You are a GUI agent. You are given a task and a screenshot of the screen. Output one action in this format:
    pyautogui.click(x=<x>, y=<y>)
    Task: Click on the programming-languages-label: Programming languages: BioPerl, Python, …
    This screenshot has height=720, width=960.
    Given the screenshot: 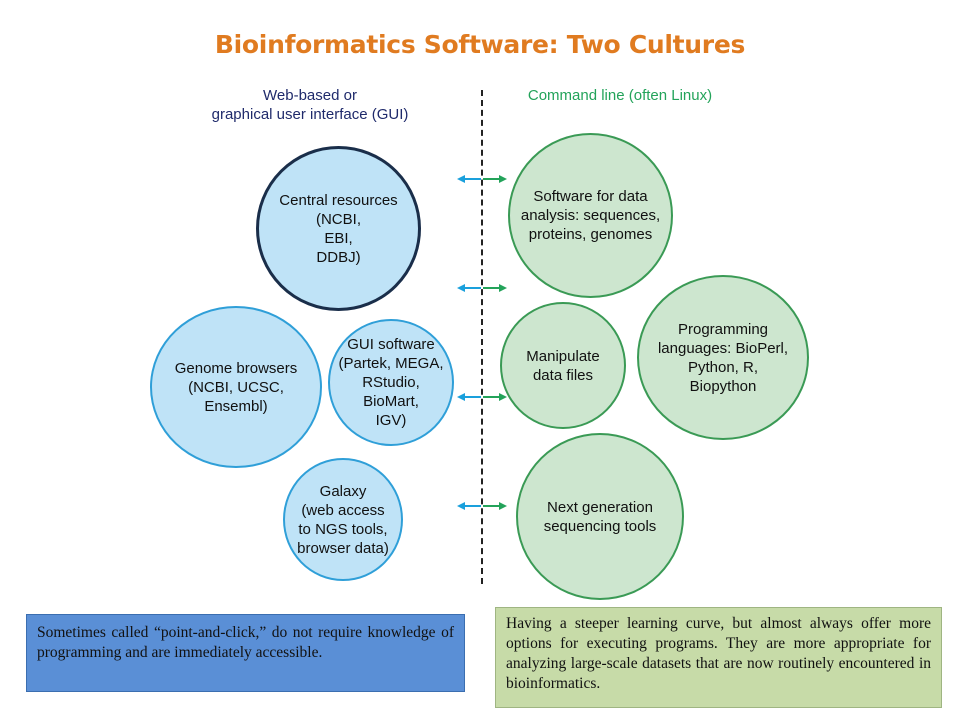 What is the action you would take?
    pyautogui.click(x=723, y=357)
    